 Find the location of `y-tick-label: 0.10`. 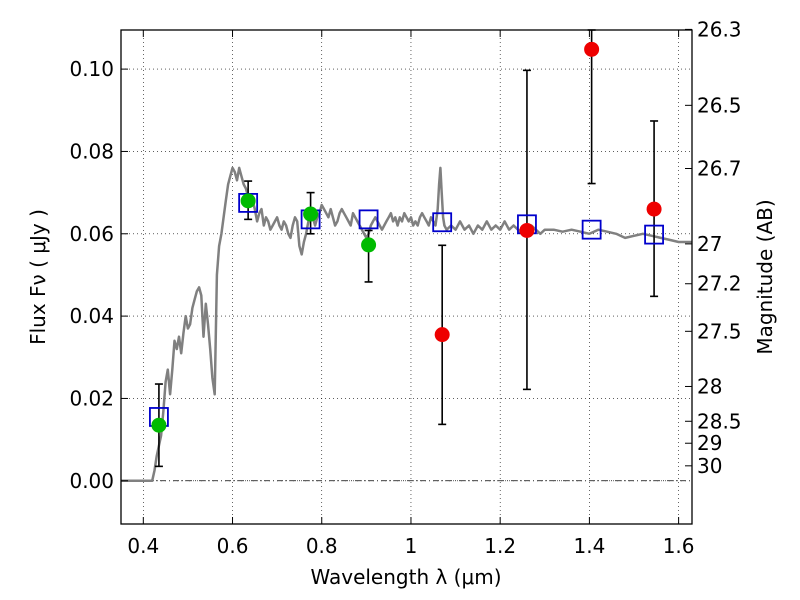

y-tick-label: 0.10 is located at coordinates (91, 69).